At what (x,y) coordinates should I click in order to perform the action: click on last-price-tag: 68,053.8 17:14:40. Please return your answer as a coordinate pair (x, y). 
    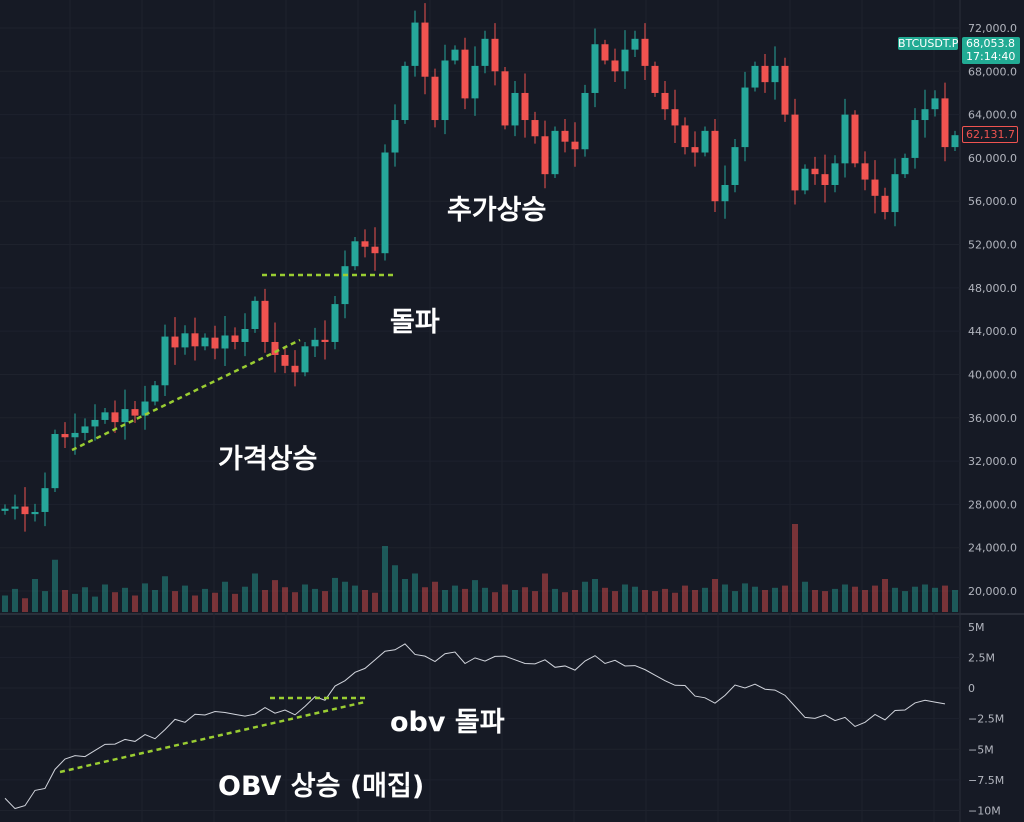
    Looking at the image, I should click on (991, 50).